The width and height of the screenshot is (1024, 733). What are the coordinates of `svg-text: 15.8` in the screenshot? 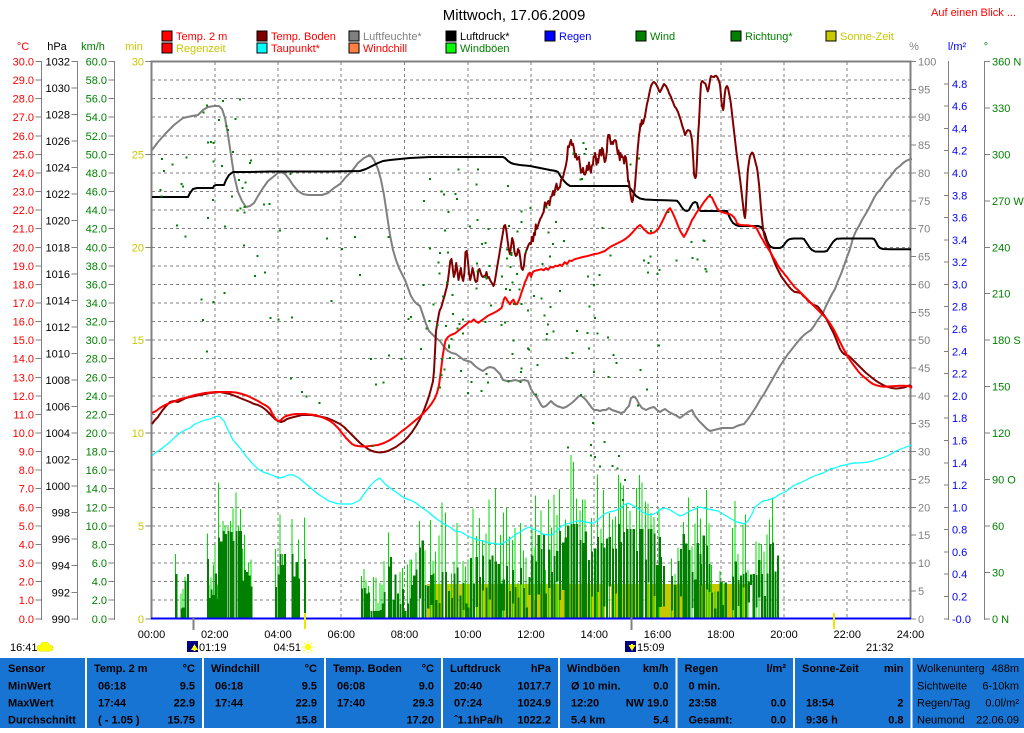 It's located at (306, 721).